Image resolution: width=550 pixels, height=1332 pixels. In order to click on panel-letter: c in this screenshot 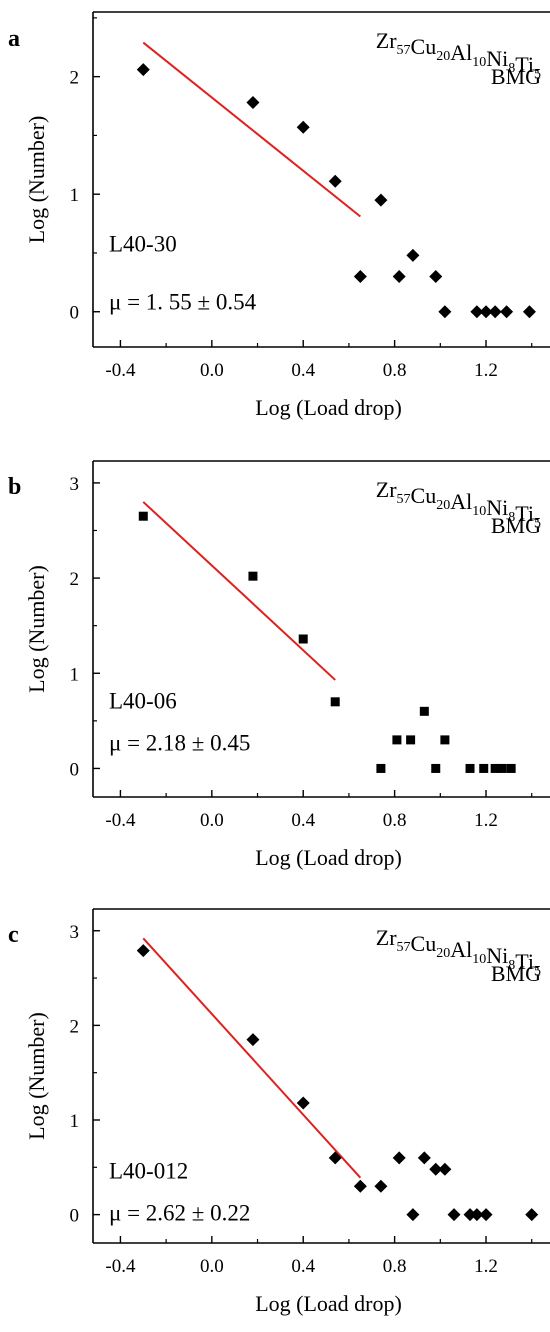, I will do `click(13, 935)`.